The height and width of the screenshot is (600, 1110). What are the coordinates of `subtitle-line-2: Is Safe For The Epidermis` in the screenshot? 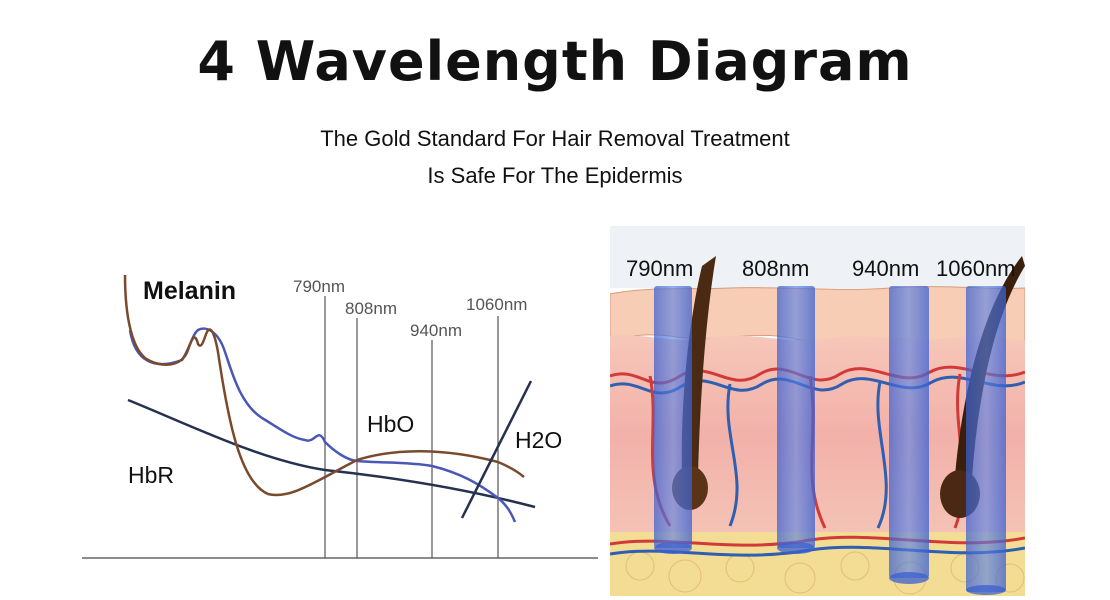 It's located at (555, 175).